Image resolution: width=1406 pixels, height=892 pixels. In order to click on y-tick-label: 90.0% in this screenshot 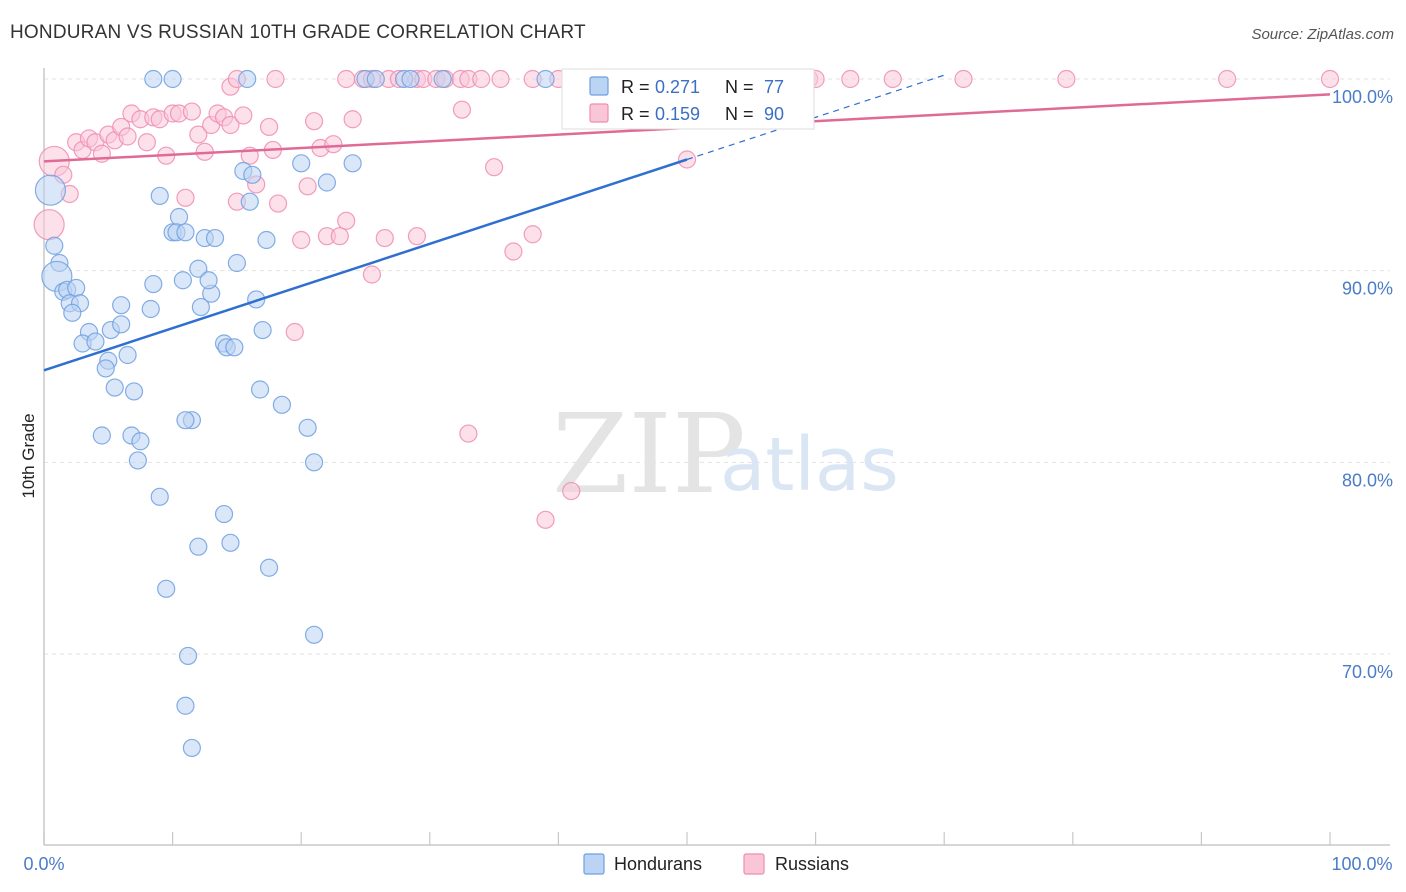, I will do `click(1367, 289)`.